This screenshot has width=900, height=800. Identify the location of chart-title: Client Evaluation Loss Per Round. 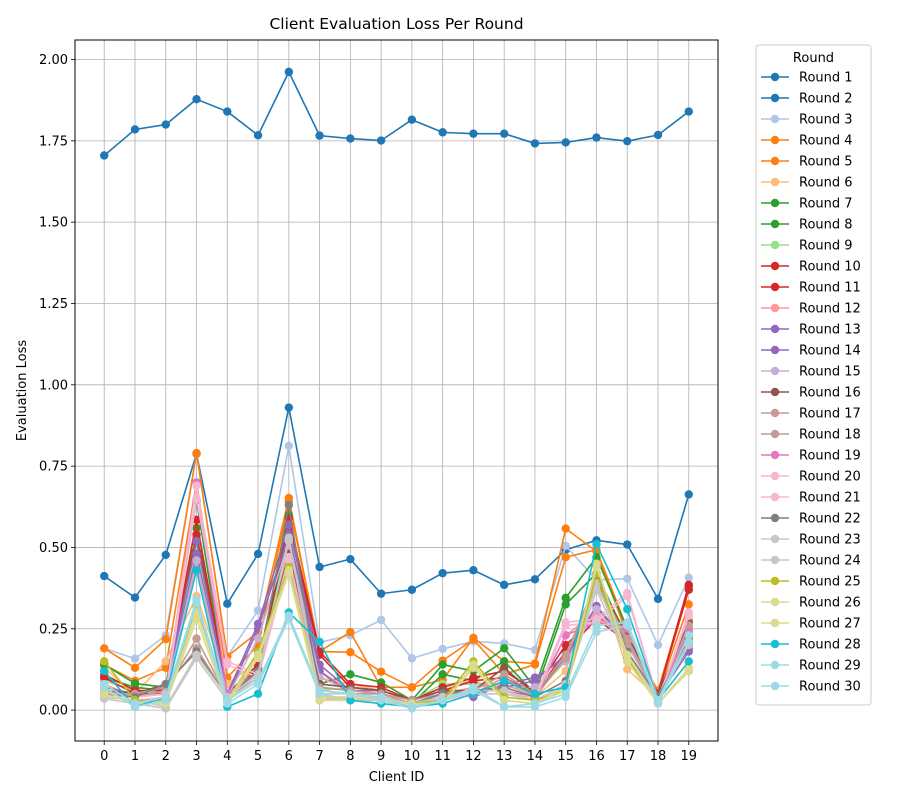
(396, 24).